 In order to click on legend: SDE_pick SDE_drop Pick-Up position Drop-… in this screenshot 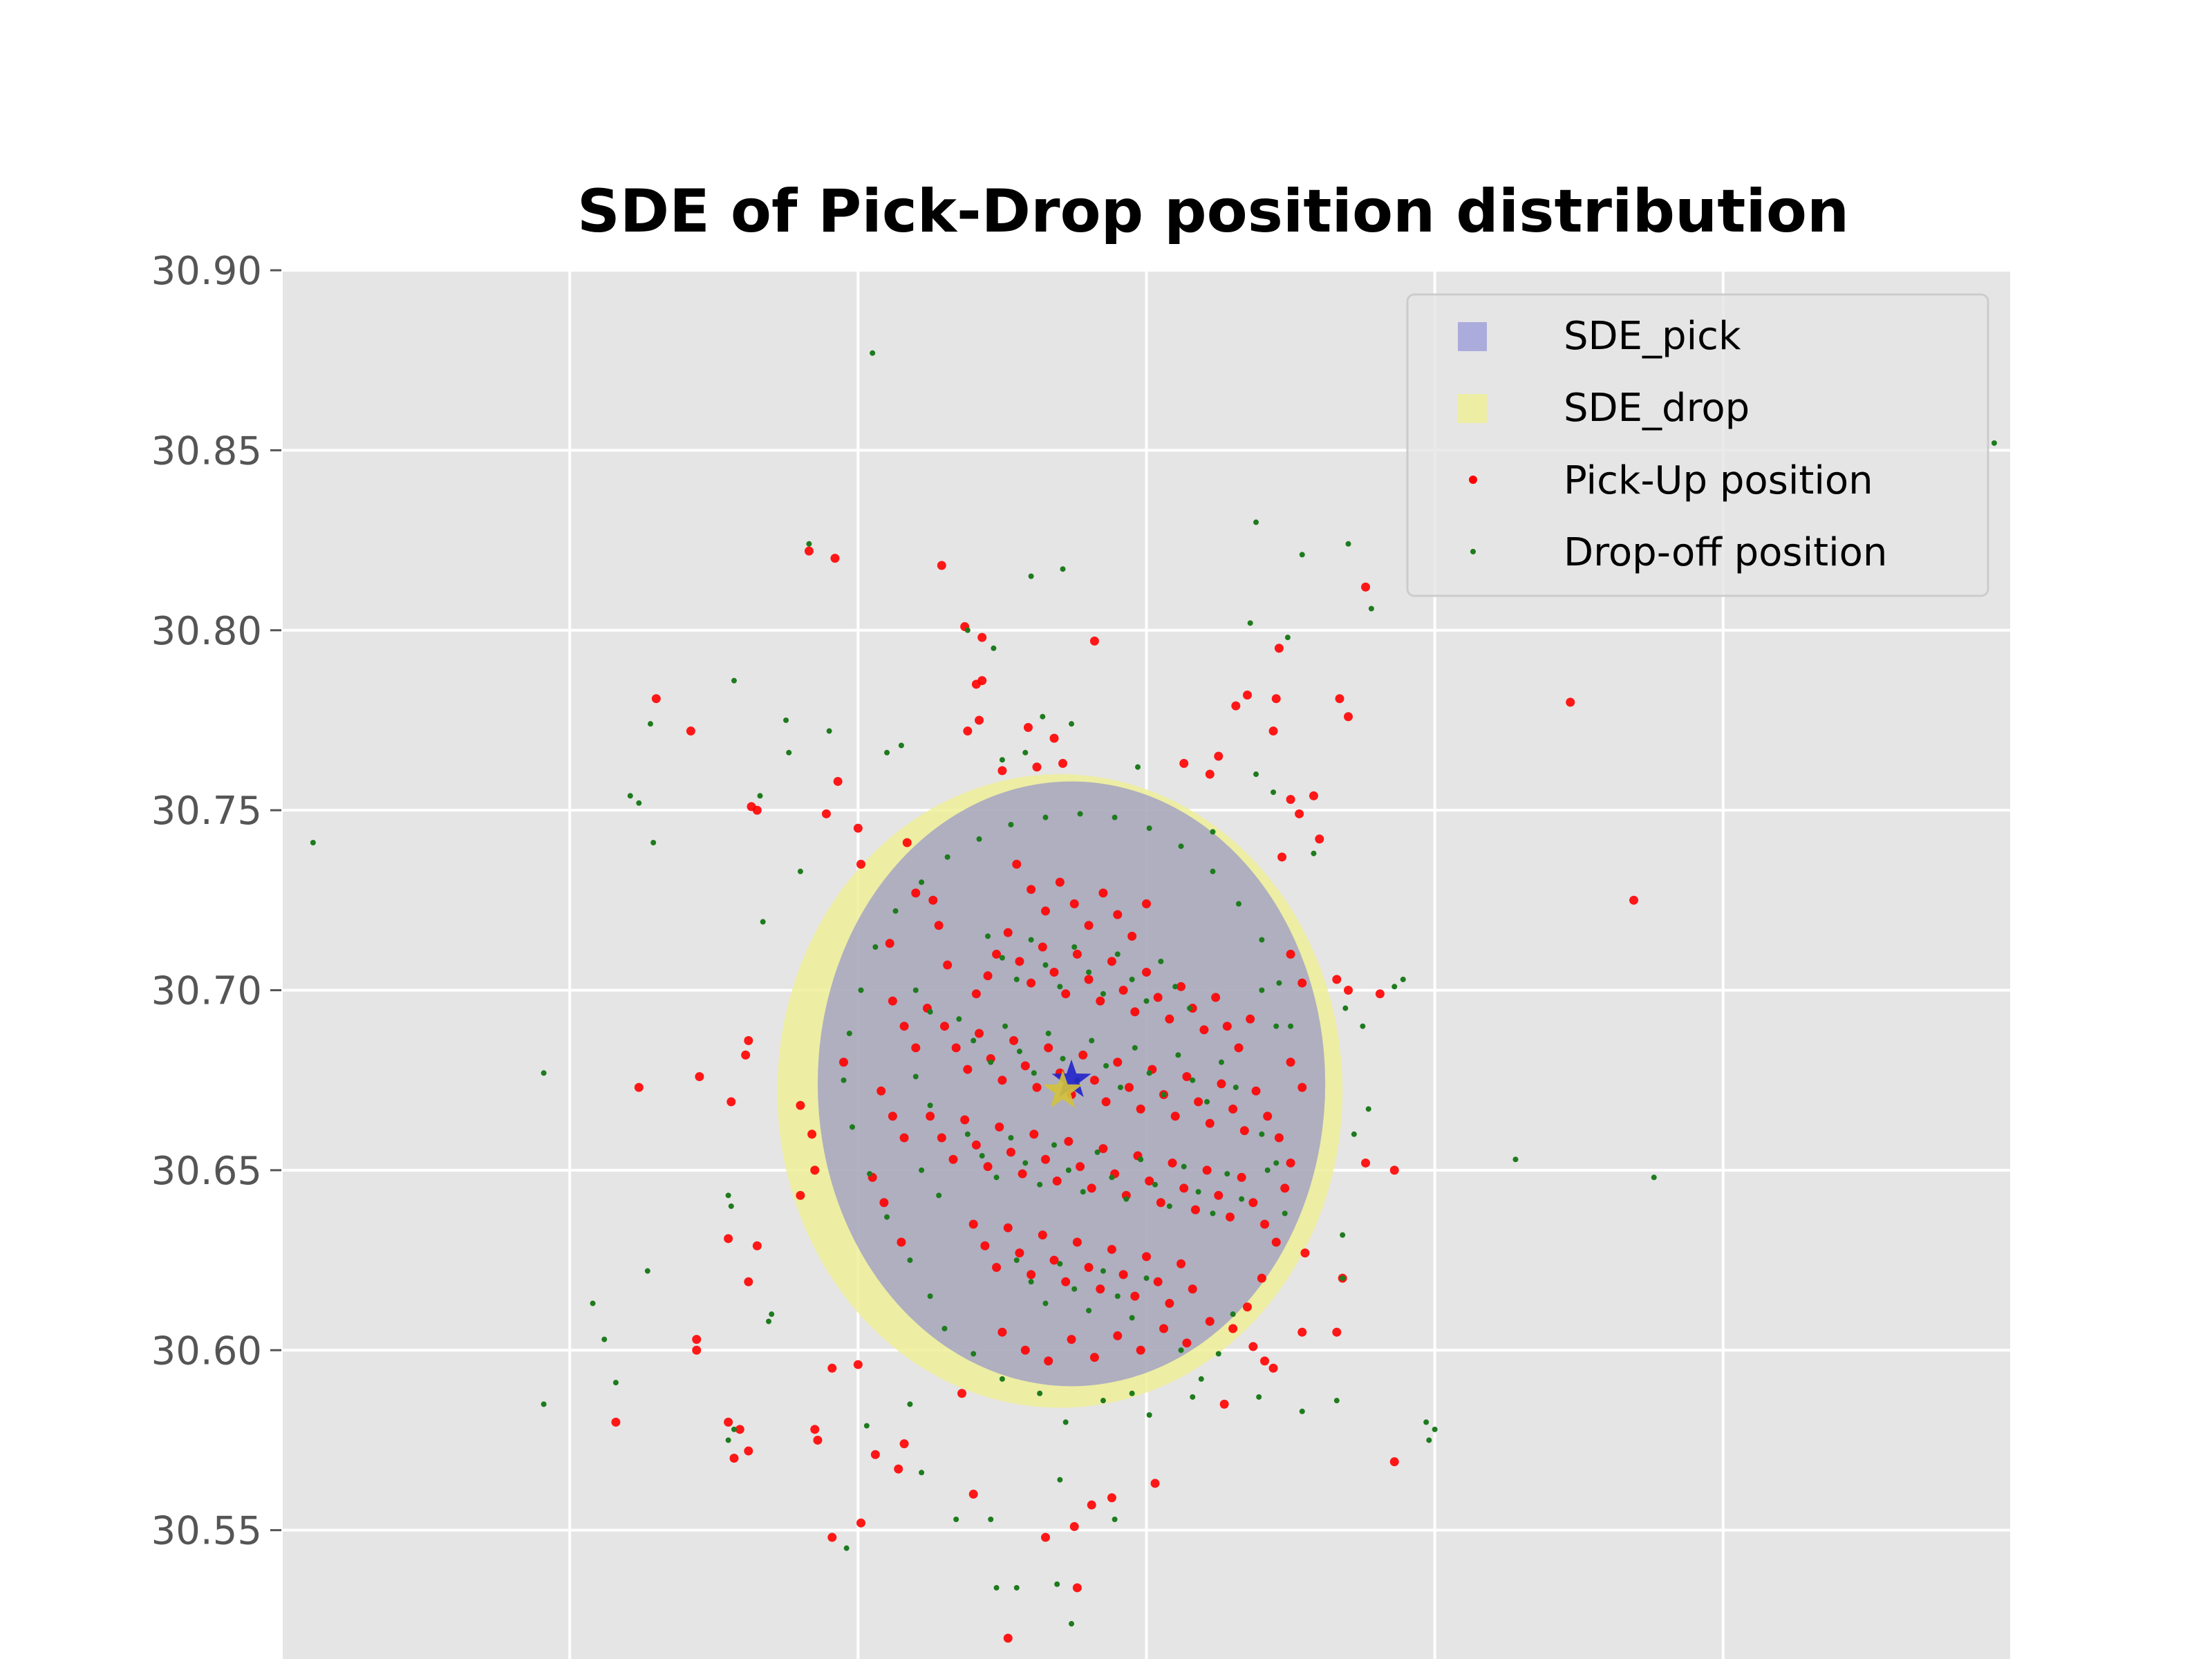, I will do `click(1698, 445)`.